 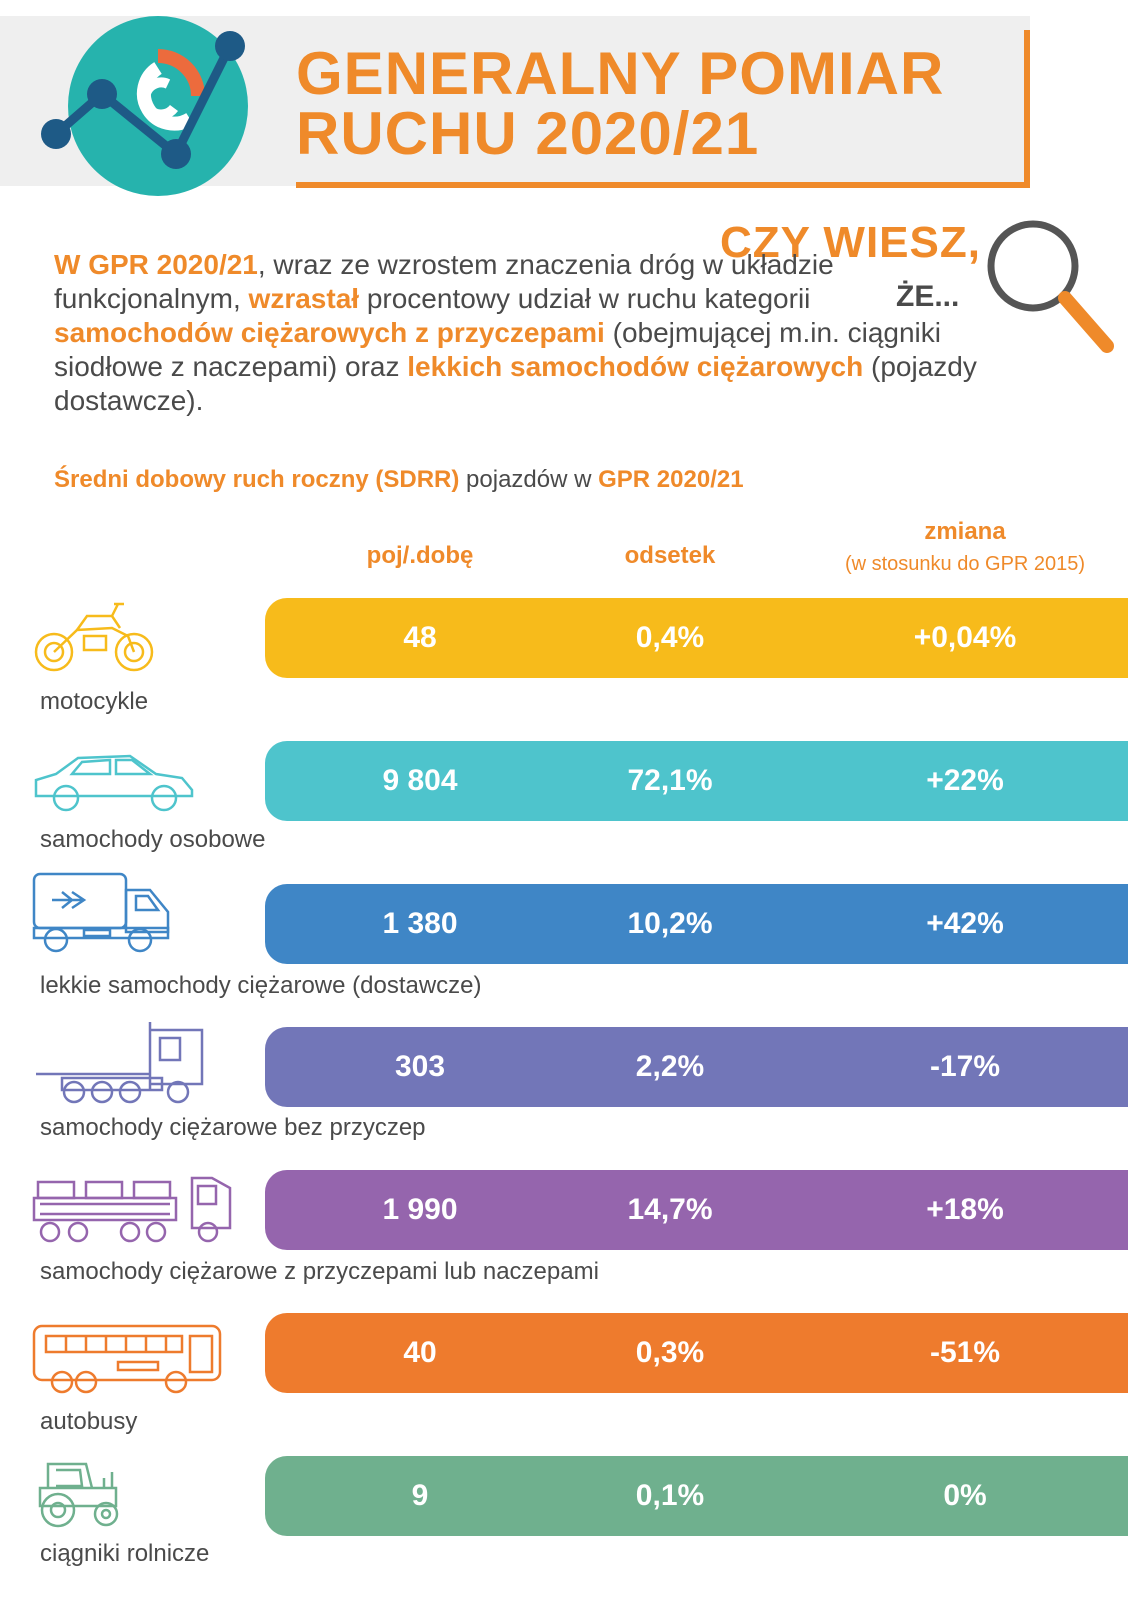 I want to click on row-share: 0,1%, so click(x=670, y=1495).